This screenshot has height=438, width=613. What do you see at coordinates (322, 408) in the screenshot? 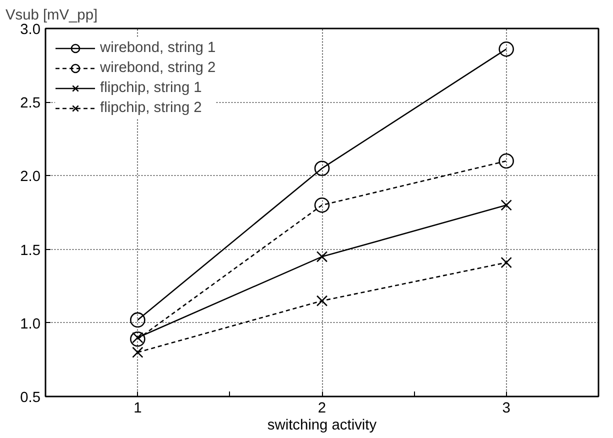
I see `x-tick-label: 2` at bounding box center [322, 408].